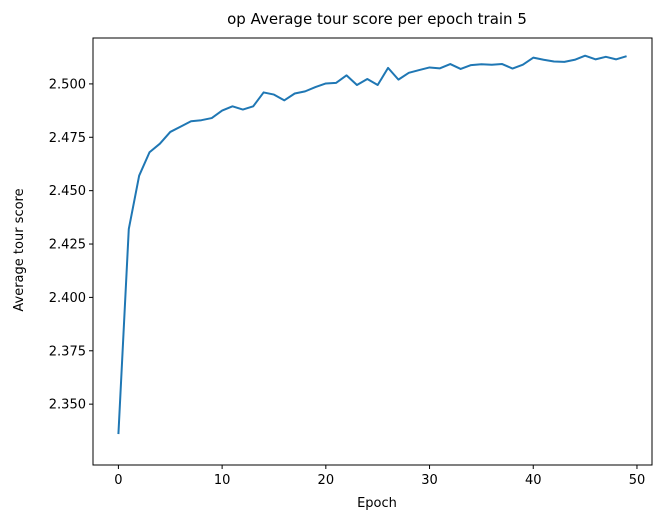 The width and height of the screenshot is (657, 511). What do you see at coordinates (67, 138) in the screenshot?
I see `y-tick-label: 2.475` at bounding box center [67, 138].